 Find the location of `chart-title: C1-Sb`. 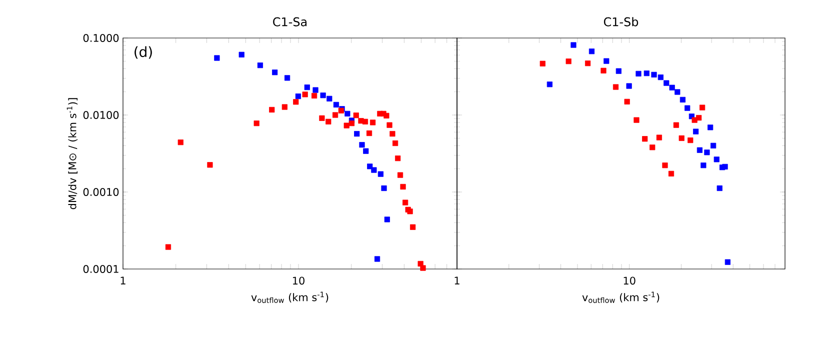

chart-title: C1-Sb is located at coordinates (621, 21).